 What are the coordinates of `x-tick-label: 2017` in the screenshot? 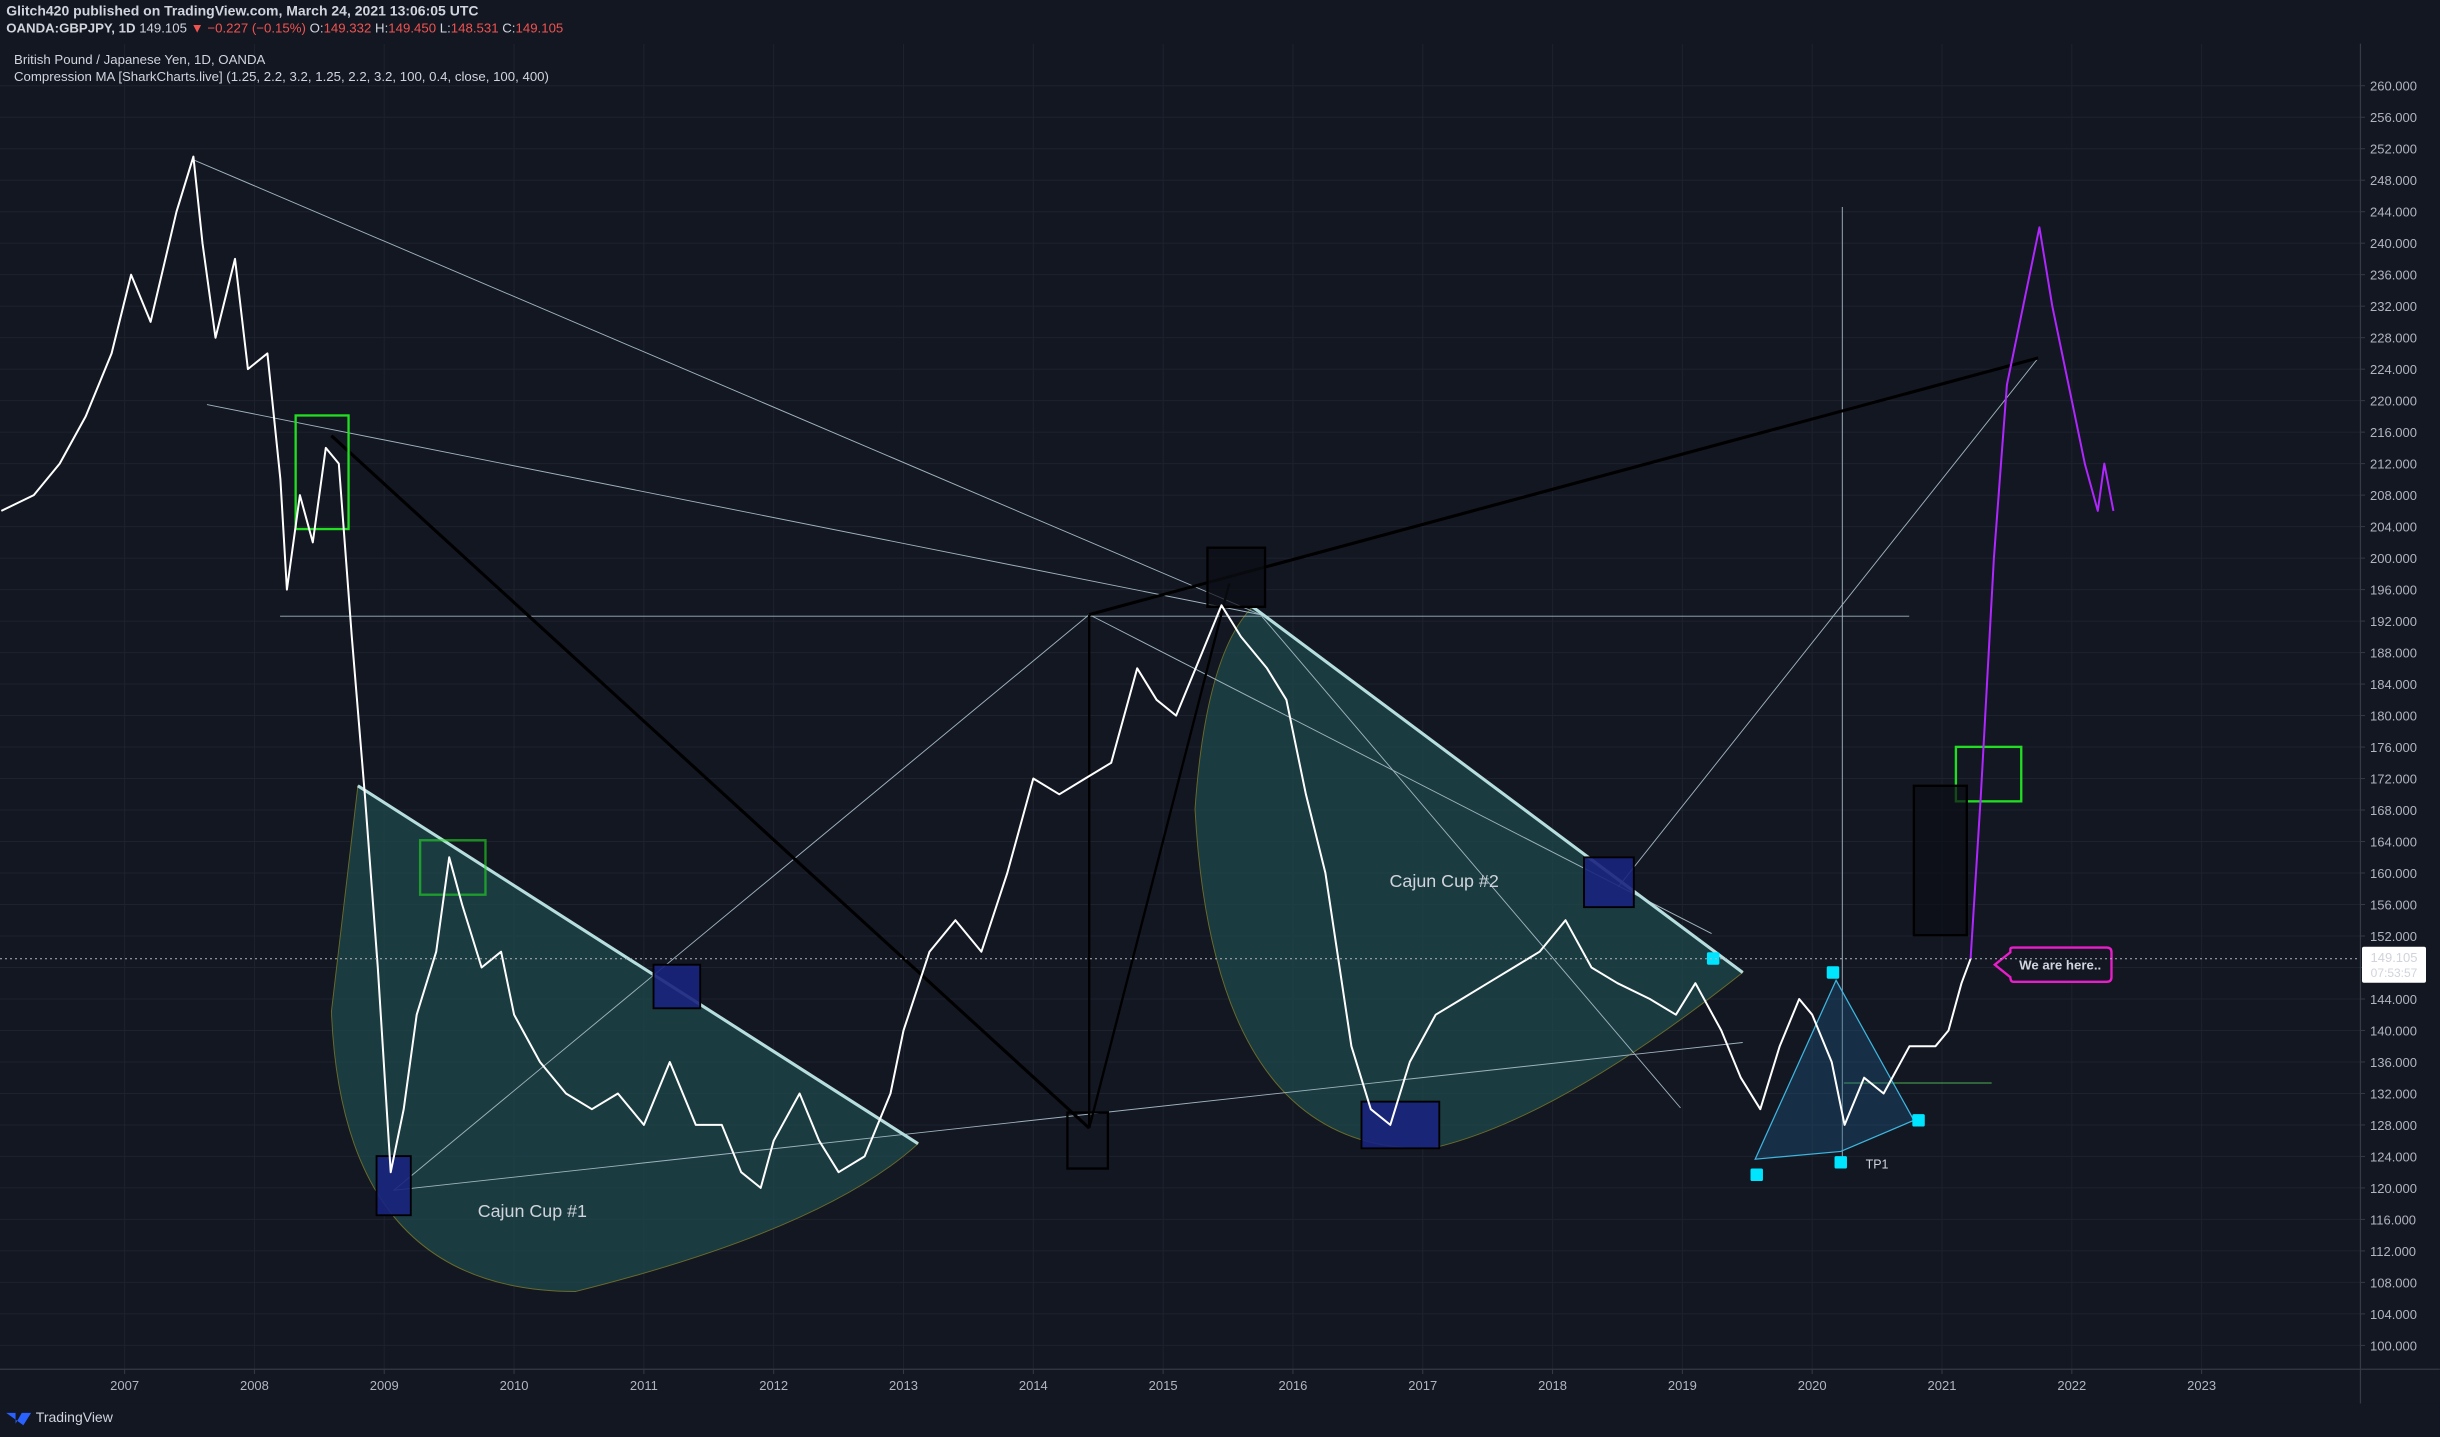 It's located at (1422, 1385).